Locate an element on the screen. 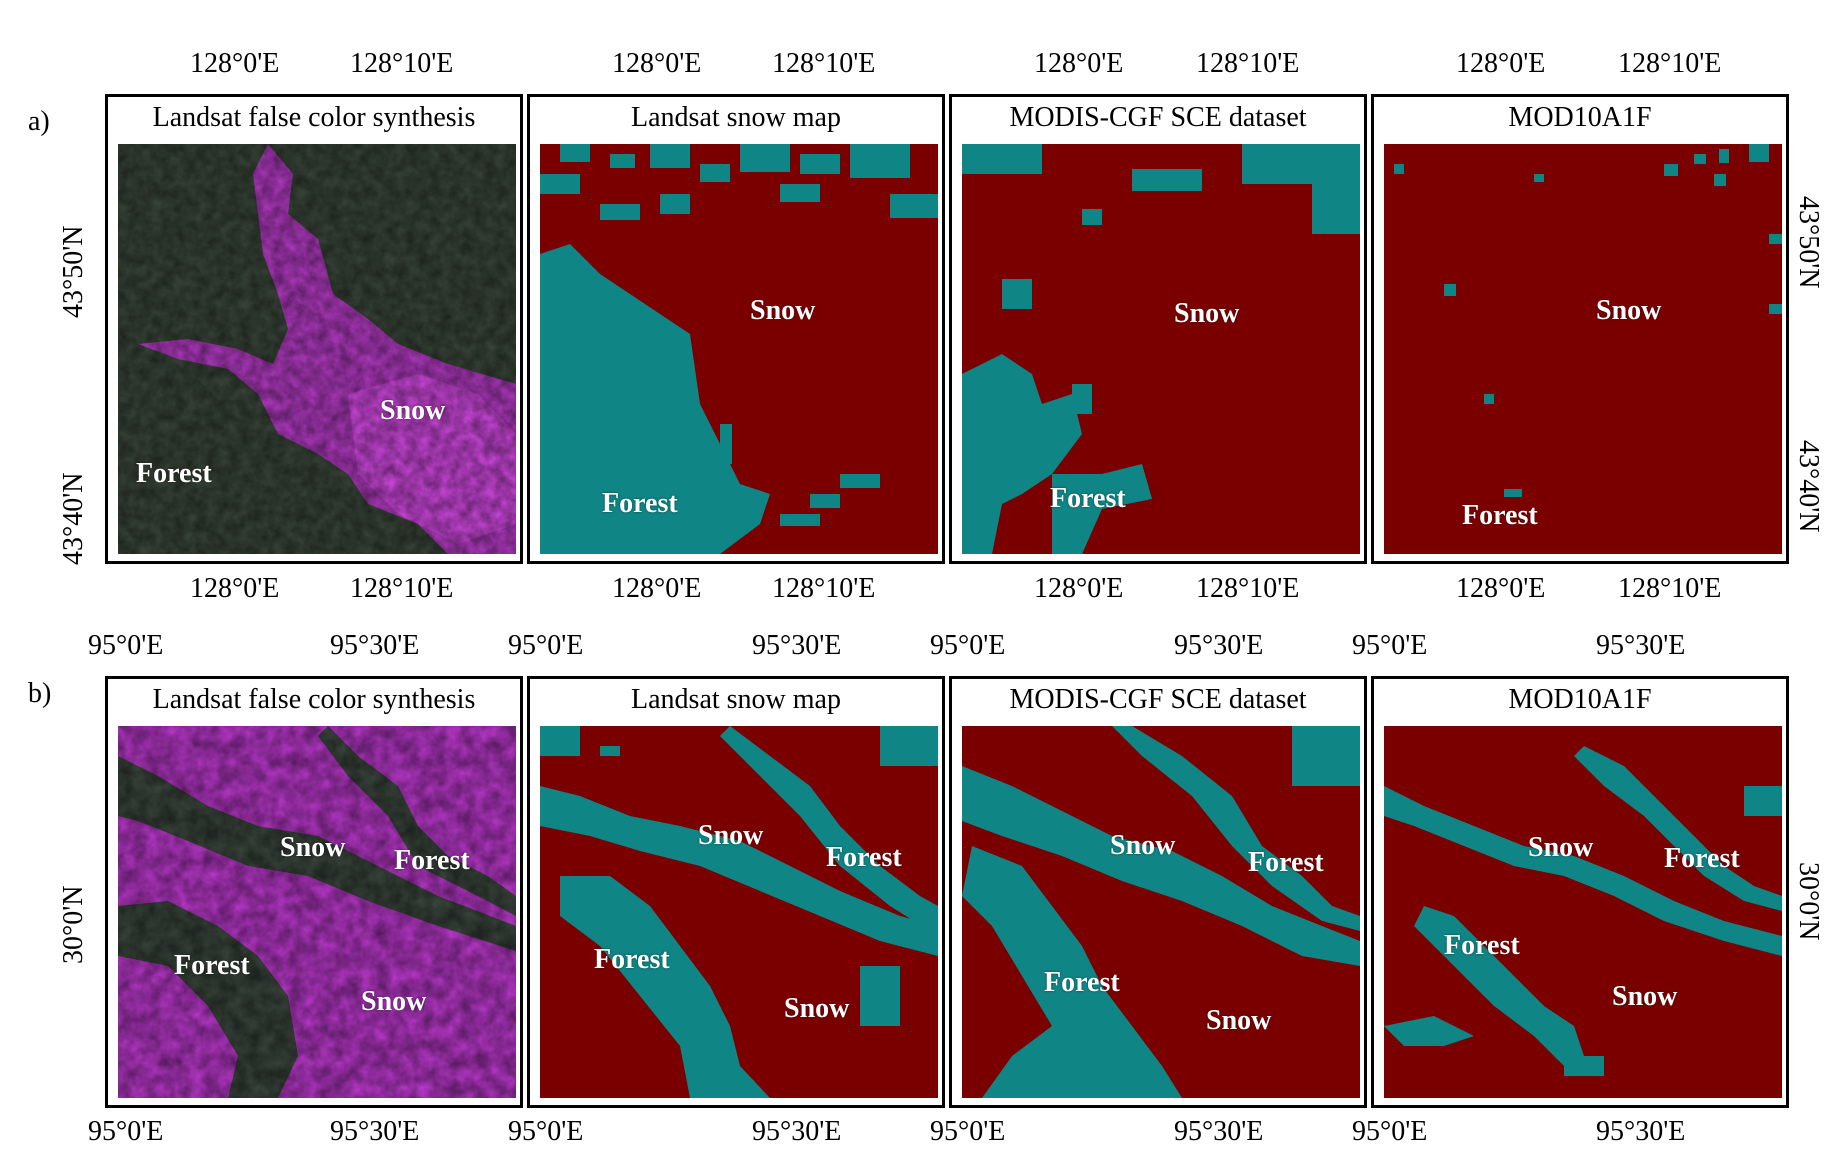 The image size is (1844, 1163). row-a-panel-modis-cgf: MODIS-CGF SCE dataset Snow Forest is located at coordinates (1158, 329).